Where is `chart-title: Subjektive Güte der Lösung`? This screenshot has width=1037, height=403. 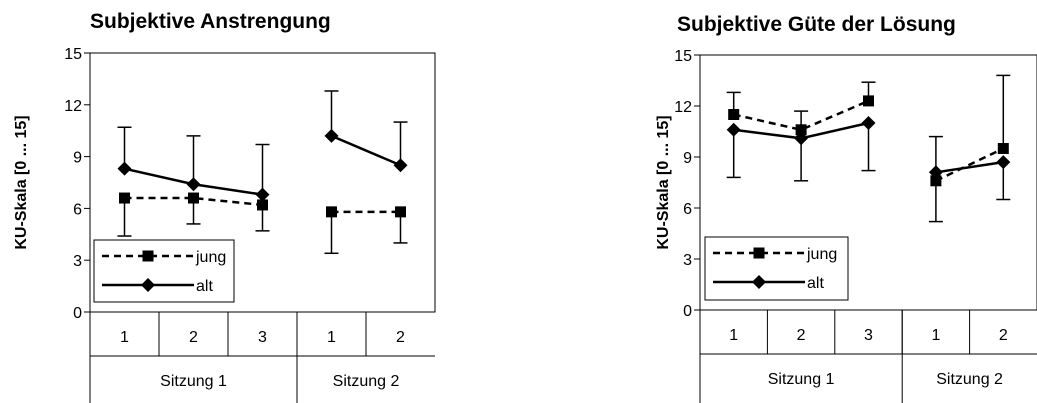
chart-title: Subjektive Güte der Lösung is located at coordinates (816, 24).